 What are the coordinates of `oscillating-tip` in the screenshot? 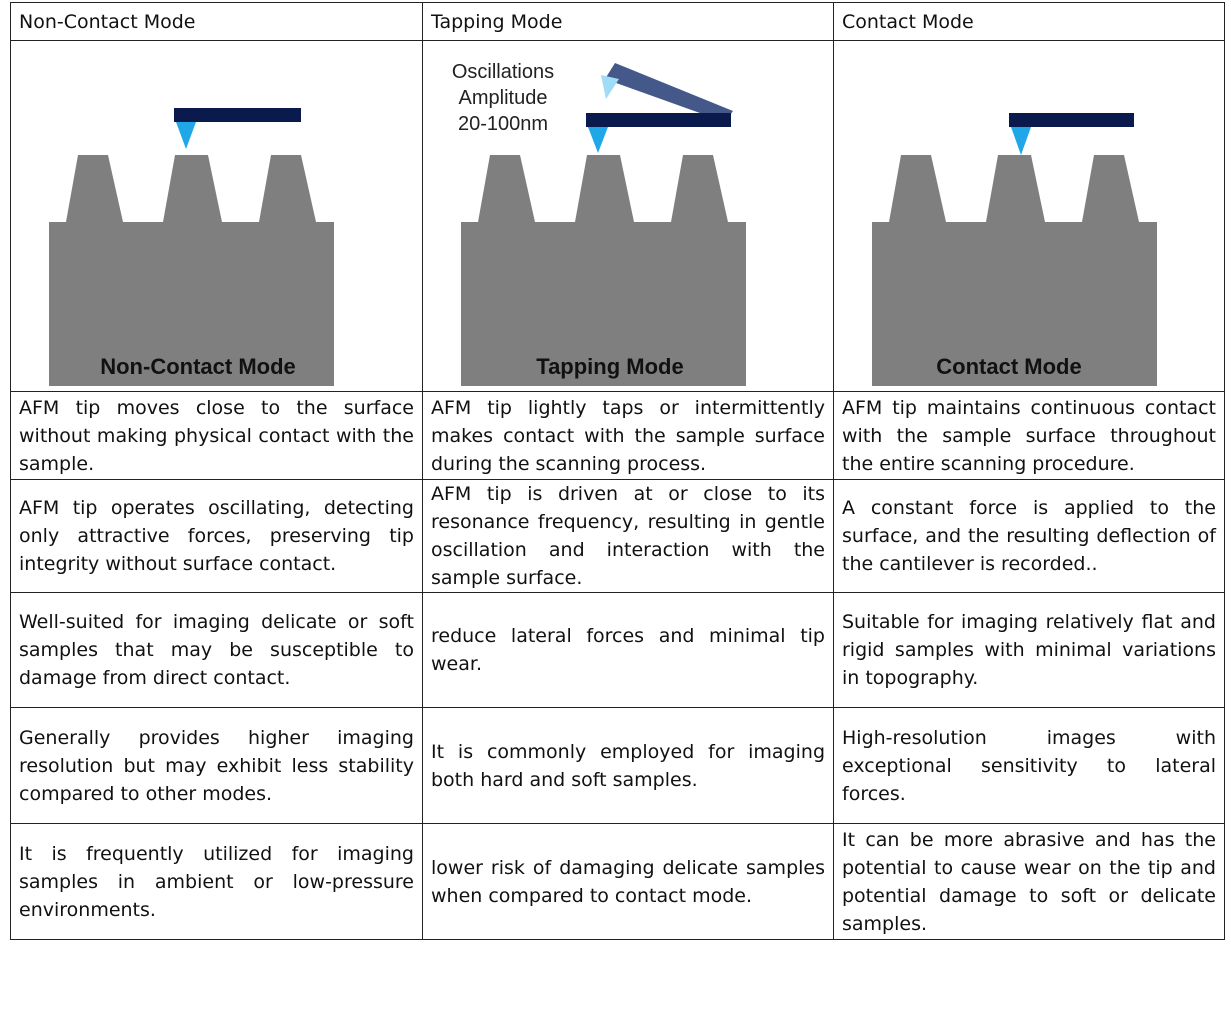 It's located at (610, 87).